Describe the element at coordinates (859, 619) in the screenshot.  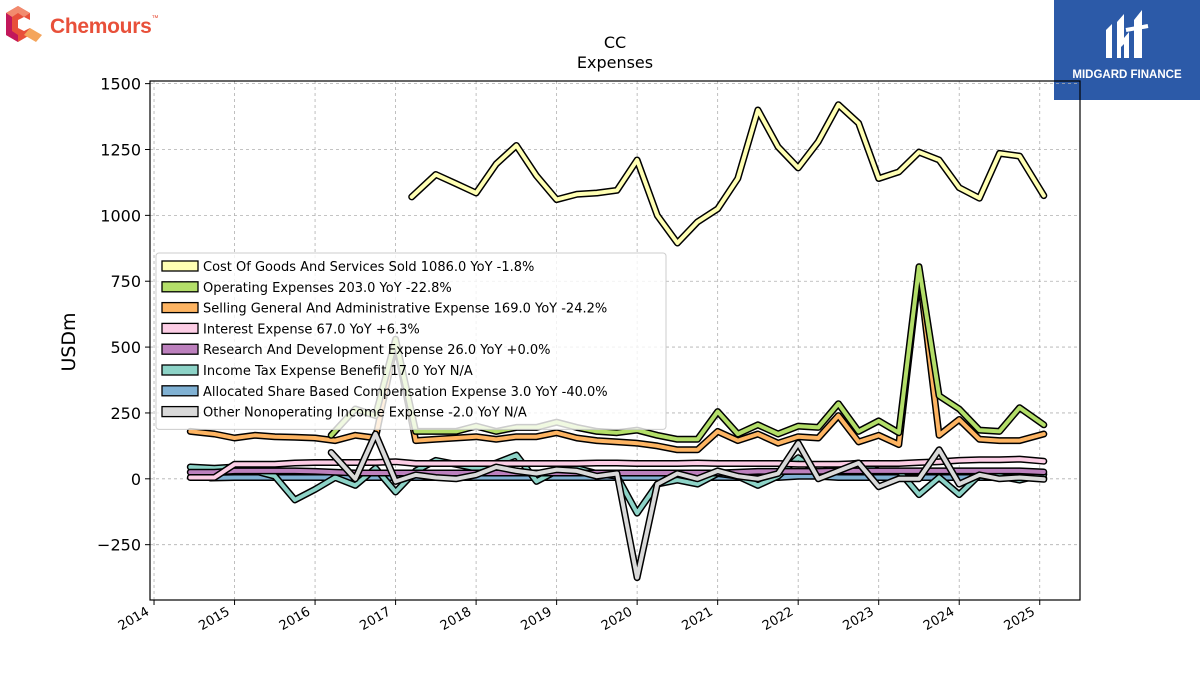
I see `x-tick-label: 2023` at that location.